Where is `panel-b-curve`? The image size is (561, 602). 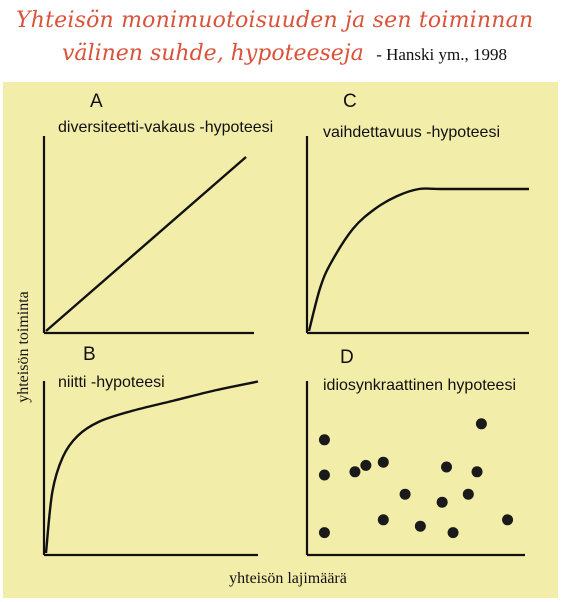 panel-b-curve is located at coordinates (151, 467).